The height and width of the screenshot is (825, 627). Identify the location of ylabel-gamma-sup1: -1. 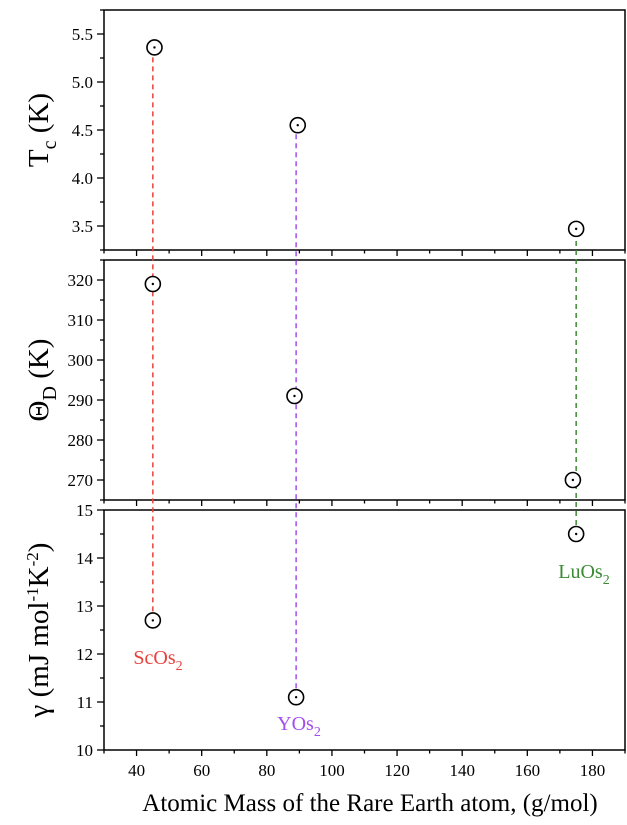
(32, 594).